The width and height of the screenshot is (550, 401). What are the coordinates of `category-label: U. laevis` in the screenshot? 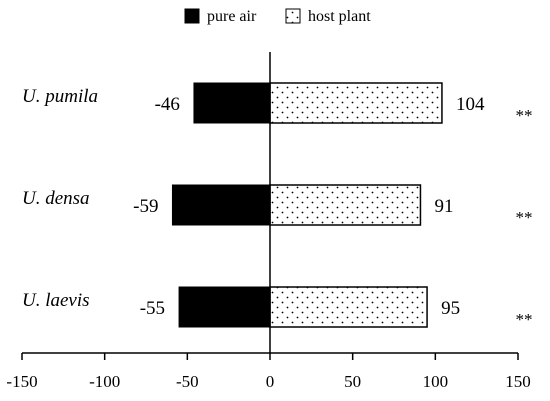 It's located at (56, 300).